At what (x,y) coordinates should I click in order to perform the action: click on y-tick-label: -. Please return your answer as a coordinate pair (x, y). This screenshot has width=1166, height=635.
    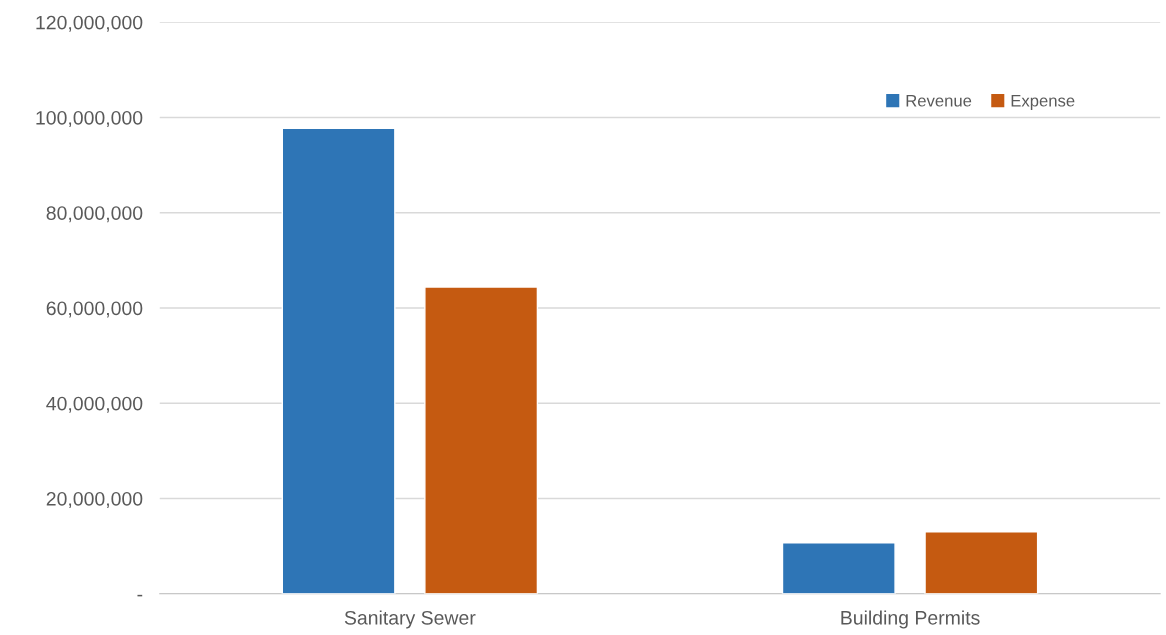
    Looking at the image, I should click on (140, 595).